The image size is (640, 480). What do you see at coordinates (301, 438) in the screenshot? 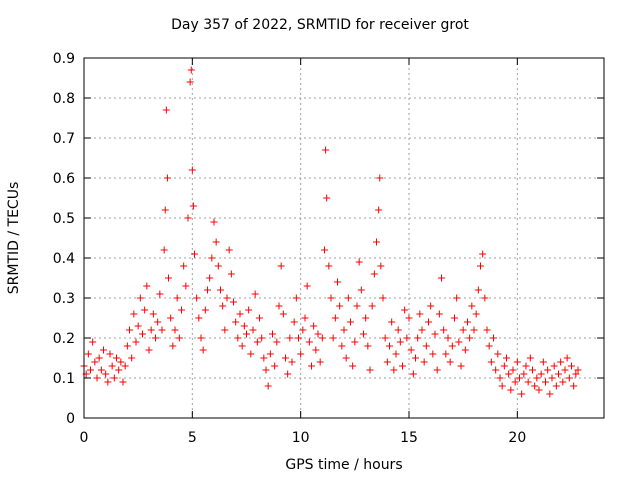
I see `x-tick-label: 10` at bounding box center [301, 438].